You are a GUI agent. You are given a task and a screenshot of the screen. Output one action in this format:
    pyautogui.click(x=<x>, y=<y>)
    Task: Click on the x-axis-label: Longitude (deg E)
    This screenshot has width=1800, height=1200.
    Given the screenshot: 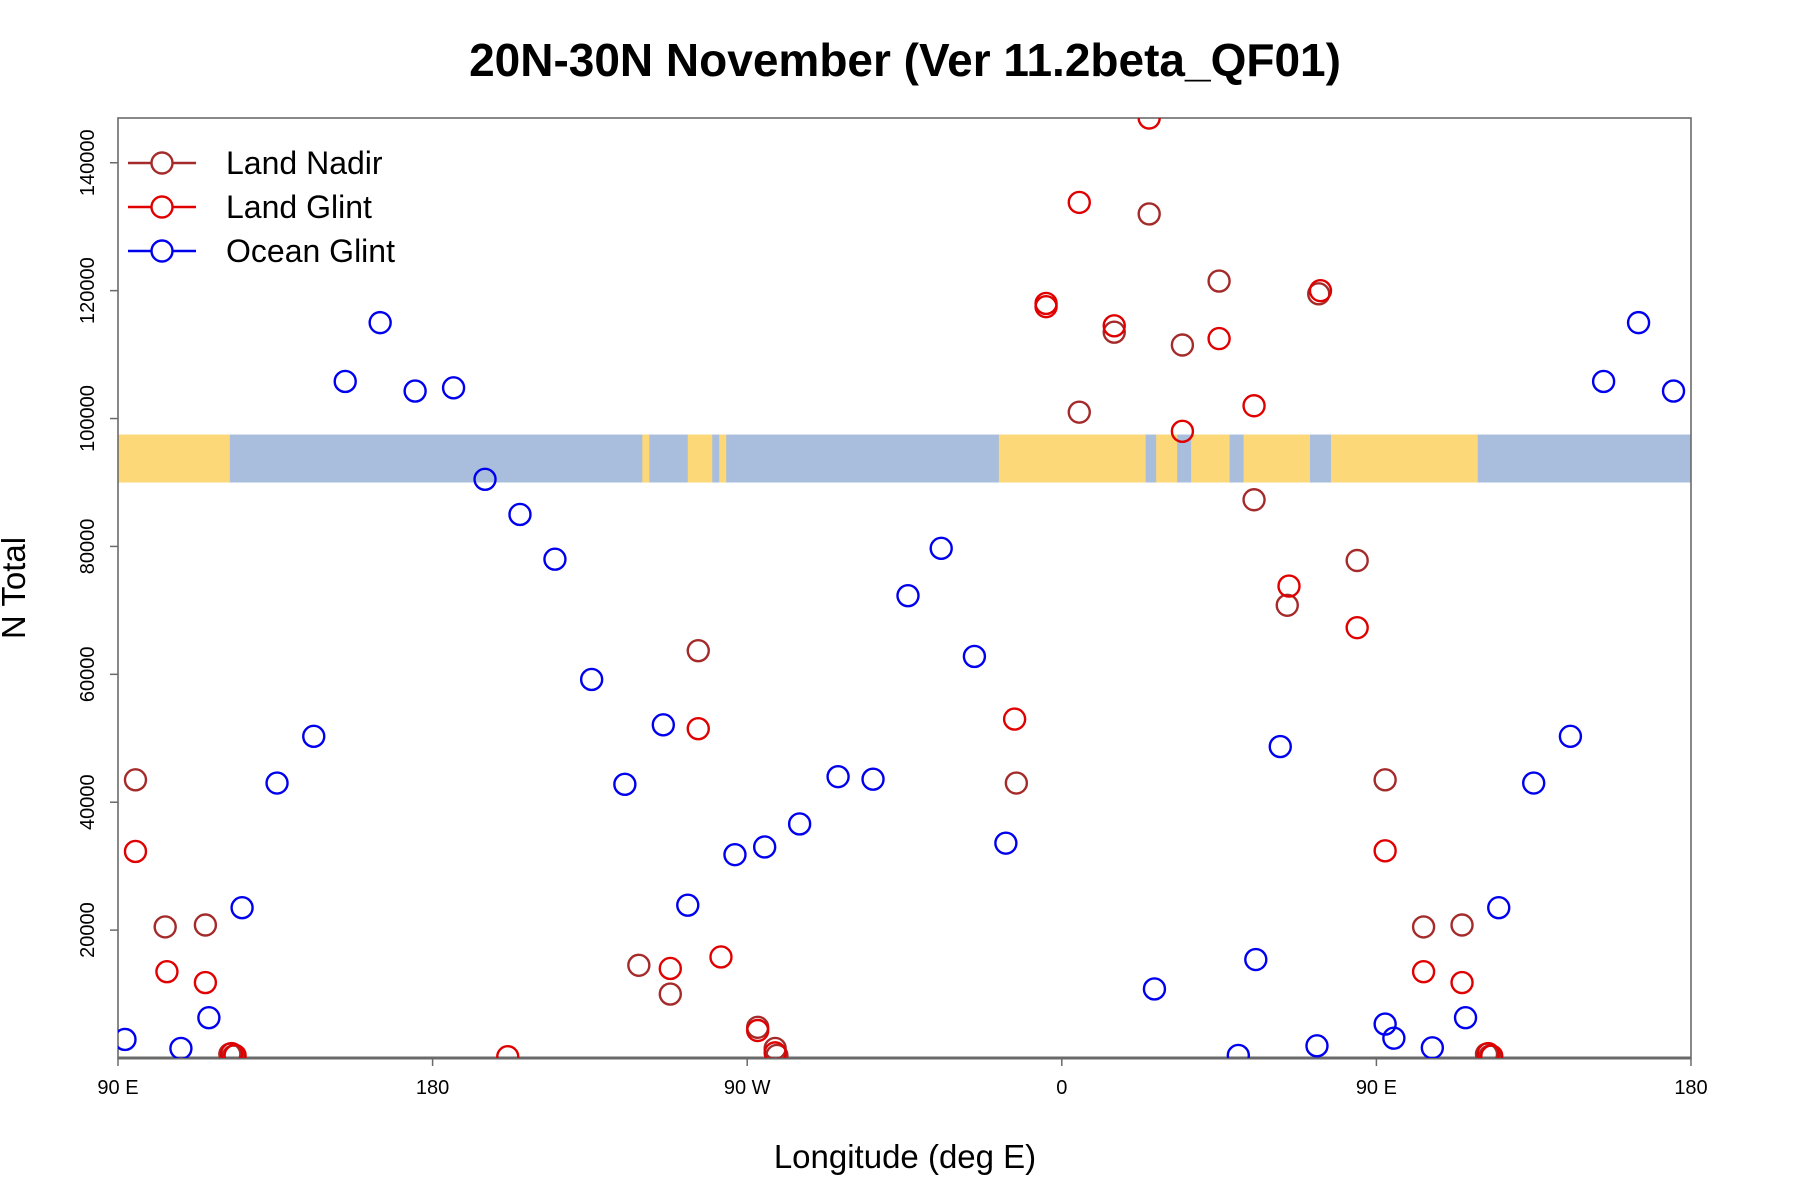 What is the action you would take?
    pyautogui.click(x=905, y=1156)
    